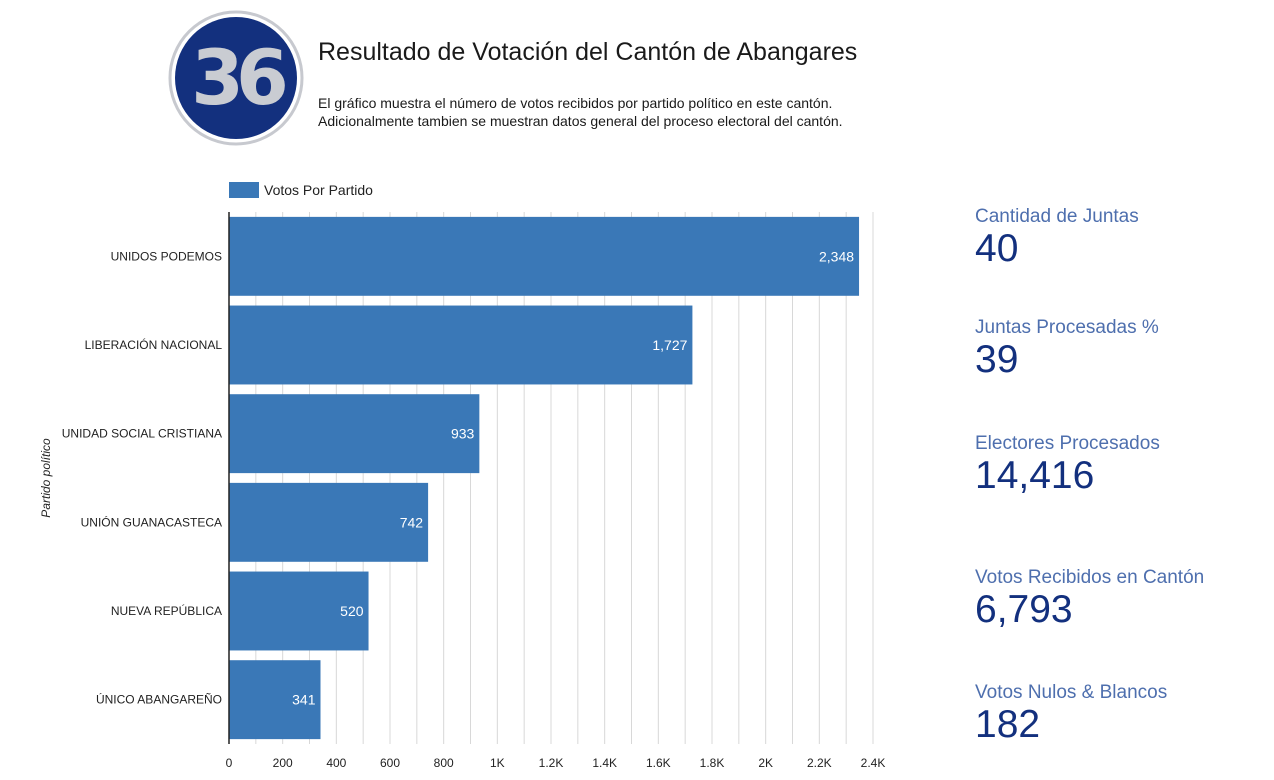 This screenshot has width=1274, height=780. I want to click on logo-digits: 36, so click(238, 77).